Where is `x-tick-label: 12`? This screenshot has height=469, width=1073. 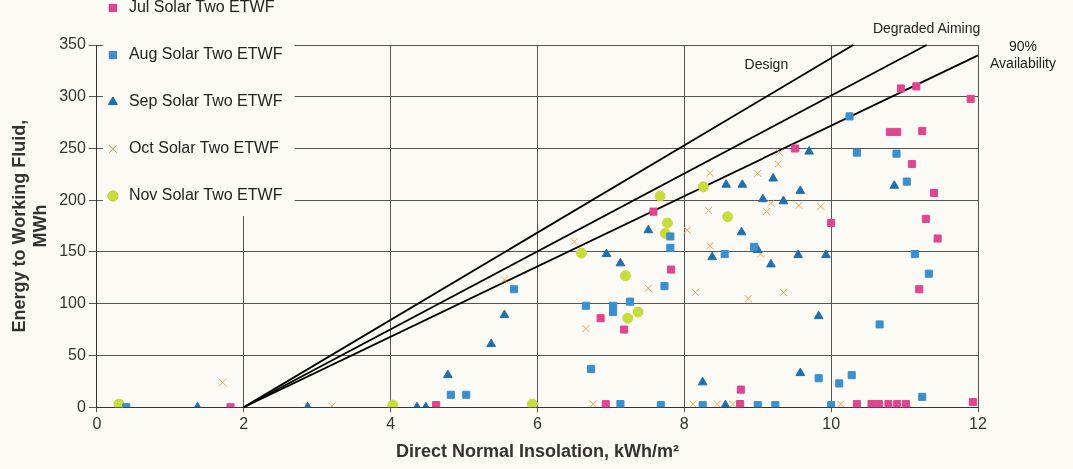 x-tick-label: 12 is located at coordinates (978, 424).